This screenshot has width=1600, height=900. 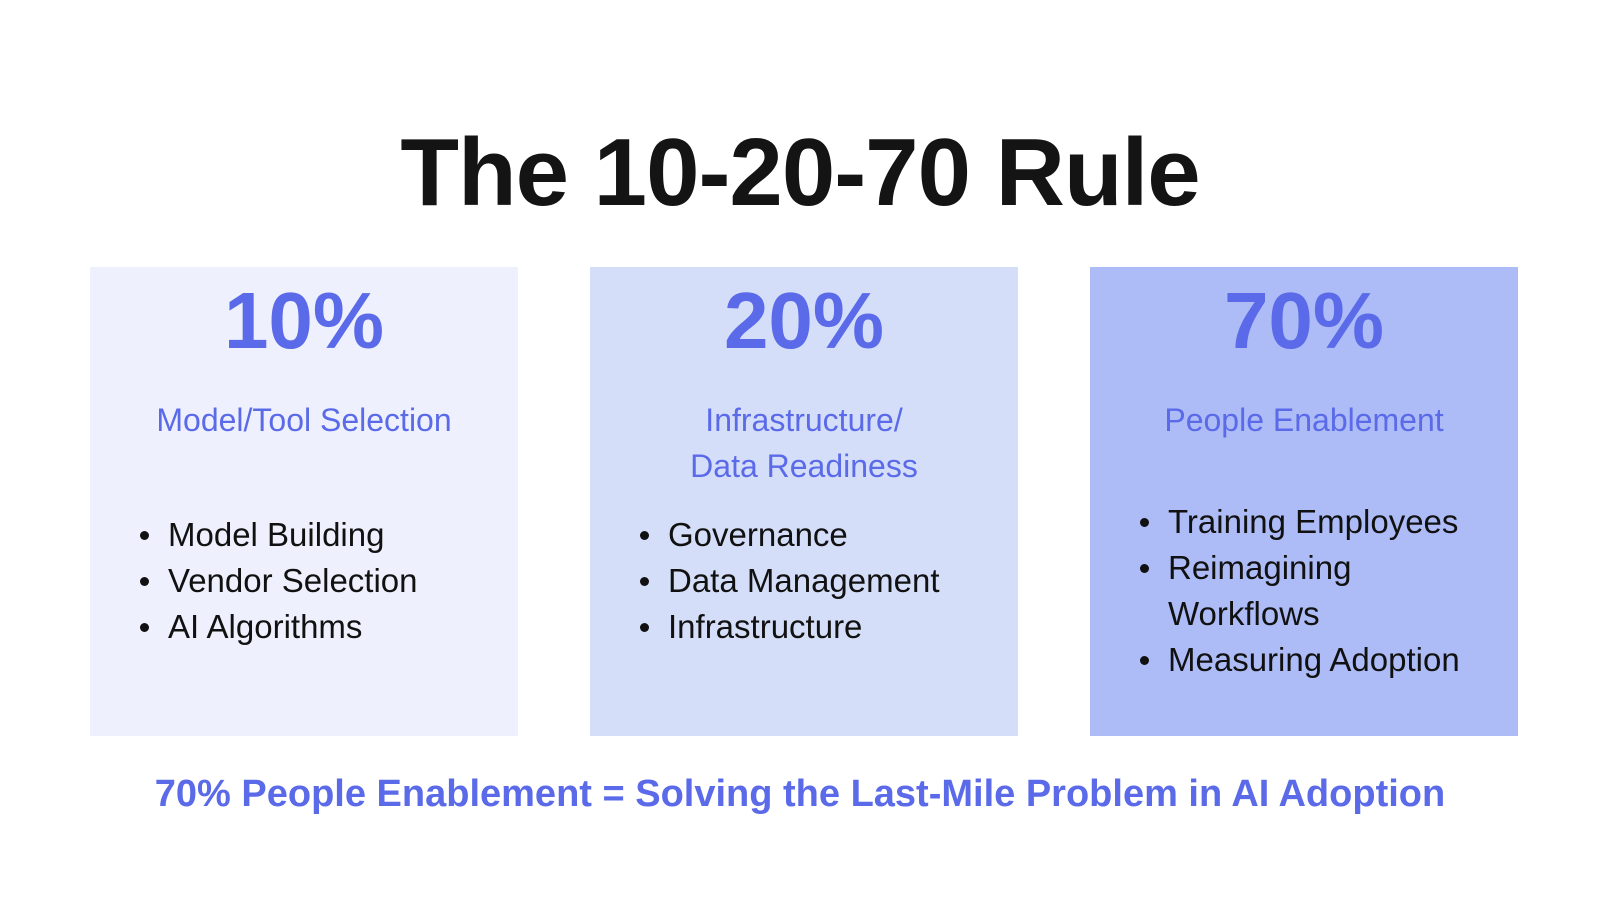 I want to click on list-item: Reimagining Workflows, so click(x=1303, y=591).